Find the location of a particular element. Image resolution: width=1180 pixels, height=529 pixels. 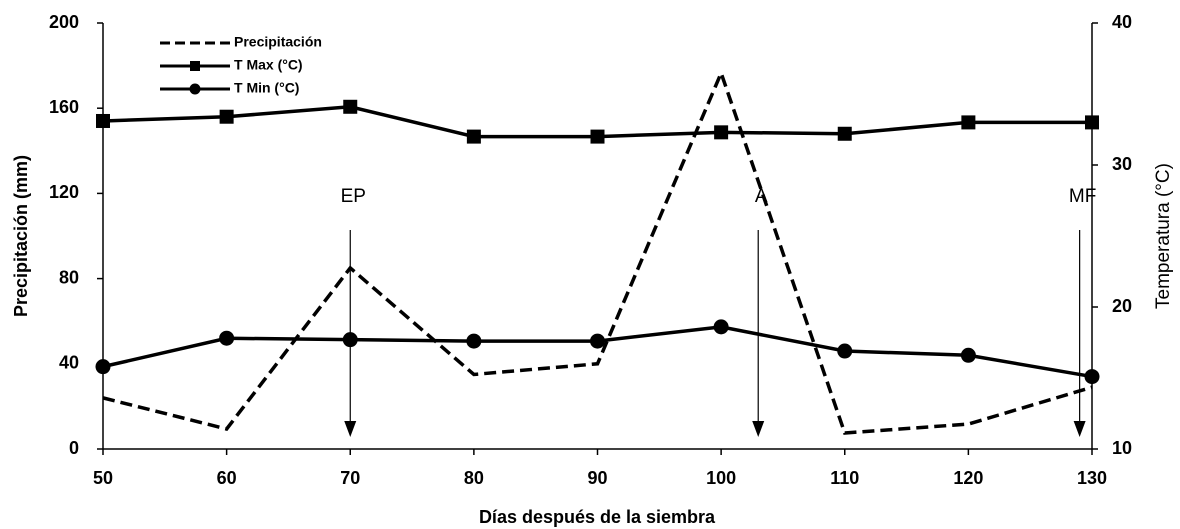

y2-axis-label: Temperatura (°C) is located at coordinates (1163, 236).